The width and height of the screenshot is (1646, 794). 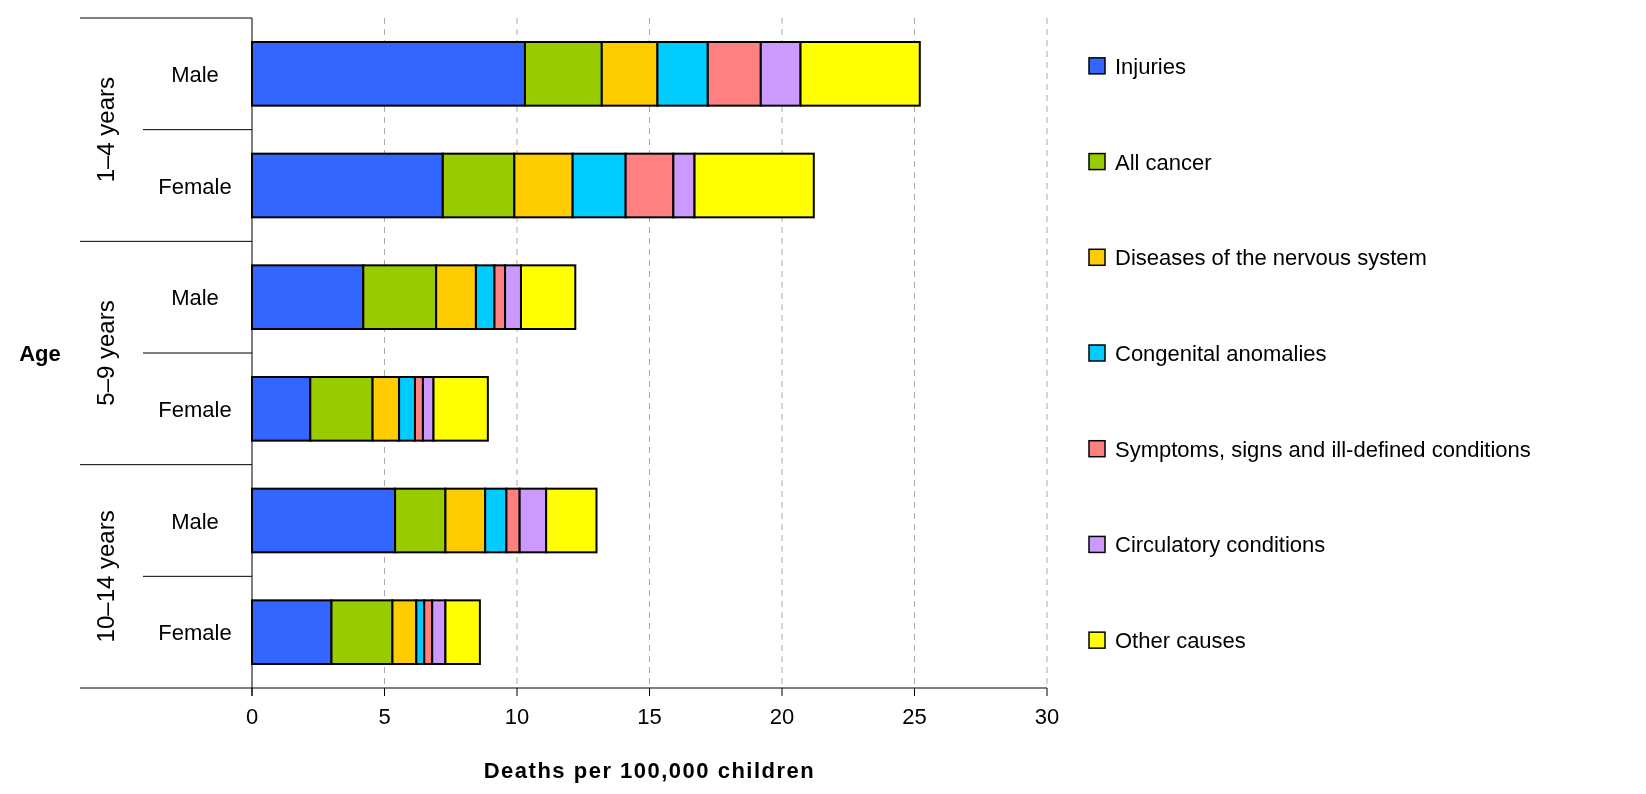 What do you see at coordinates (1047, 716) in the screenshot?
I see `x-tick-label: 30` at bounding box center [1047, 716].